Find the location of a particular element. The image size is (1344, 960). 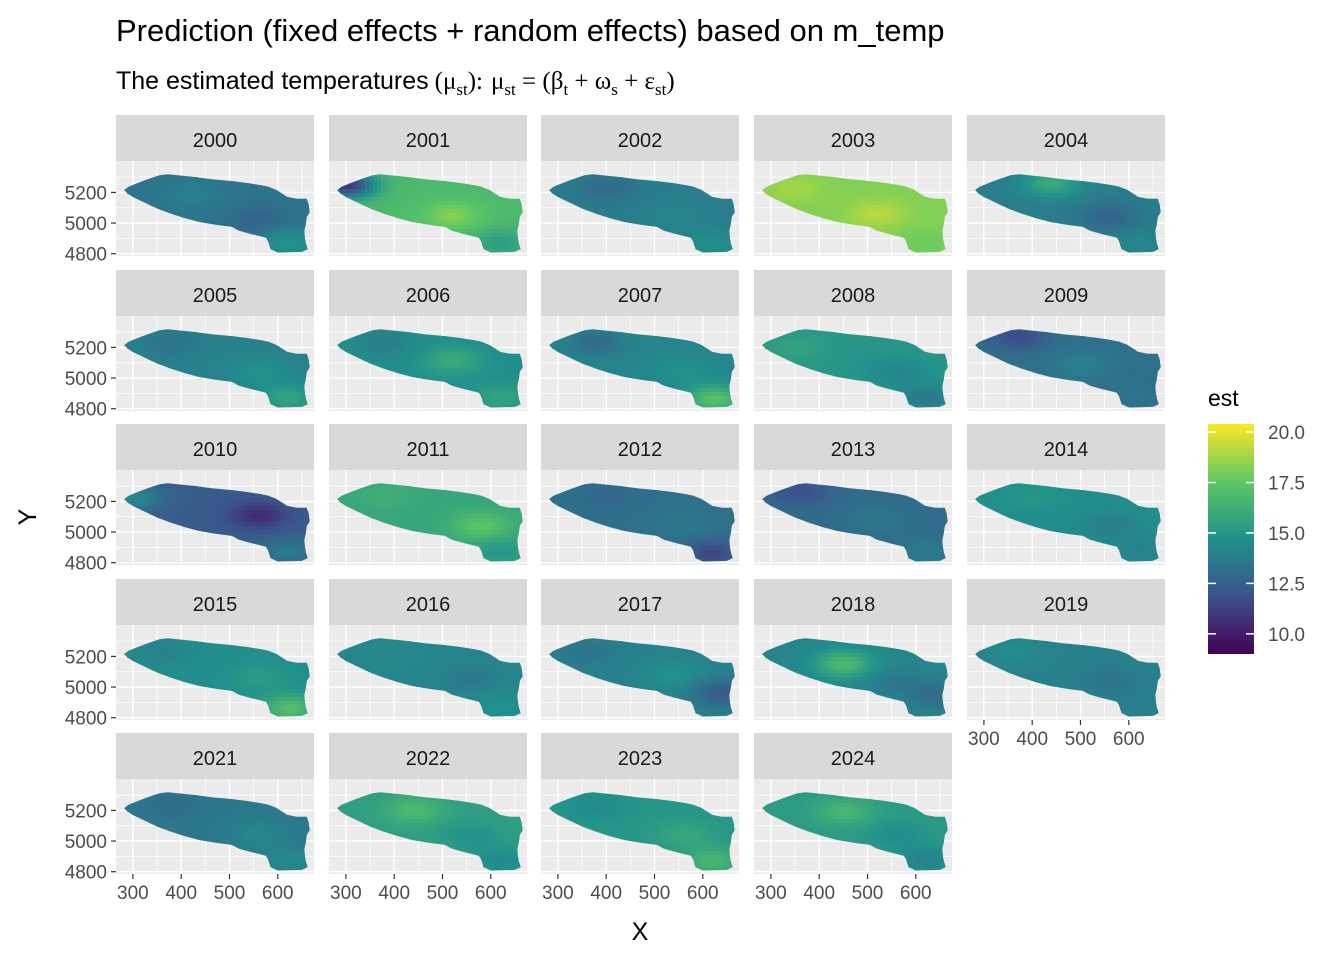

subtitle-mu: μ is located at coordinates (449, 81).